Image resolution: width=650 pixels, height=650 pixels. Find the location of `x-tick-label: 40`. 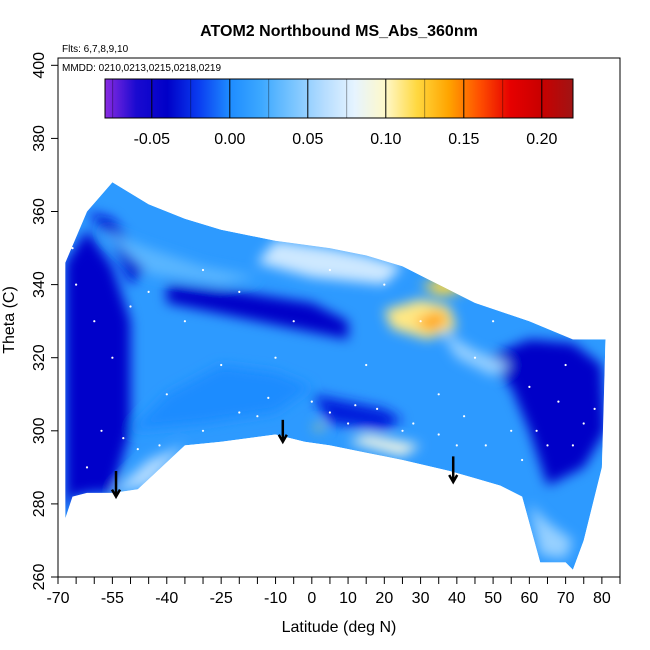

x-tick-label: 40 is located at coordinates (457, 598).